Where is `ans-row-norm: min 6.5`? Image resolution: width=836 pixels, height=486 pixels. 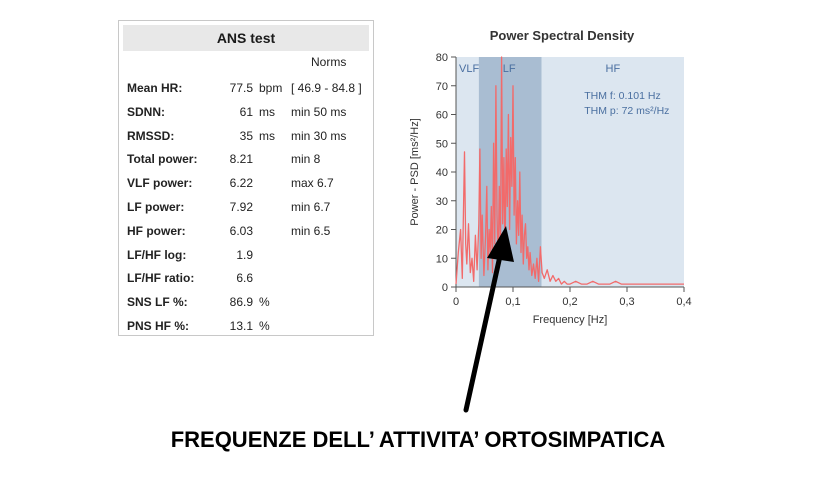 ans-row-norm: min 6.5 is located at coordinates (311, 230).